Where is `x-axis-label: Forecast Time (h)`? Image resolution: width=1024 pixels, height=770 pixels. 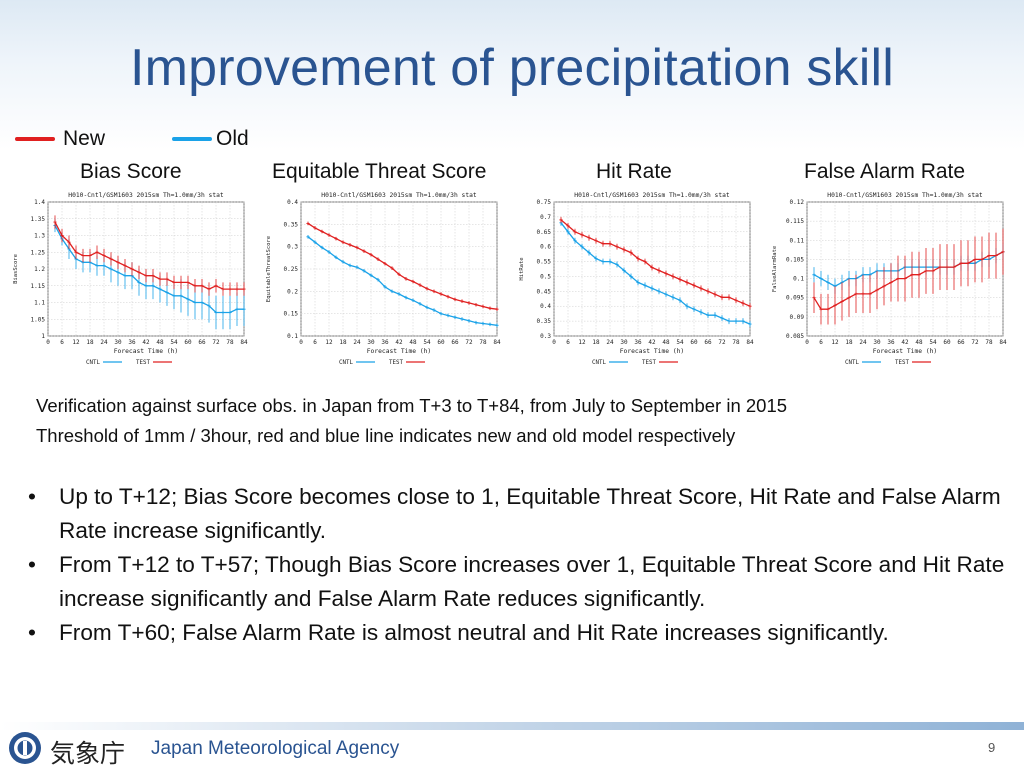 x-axis-label: Forecast Time (h) is located at coordinates (399, 351).